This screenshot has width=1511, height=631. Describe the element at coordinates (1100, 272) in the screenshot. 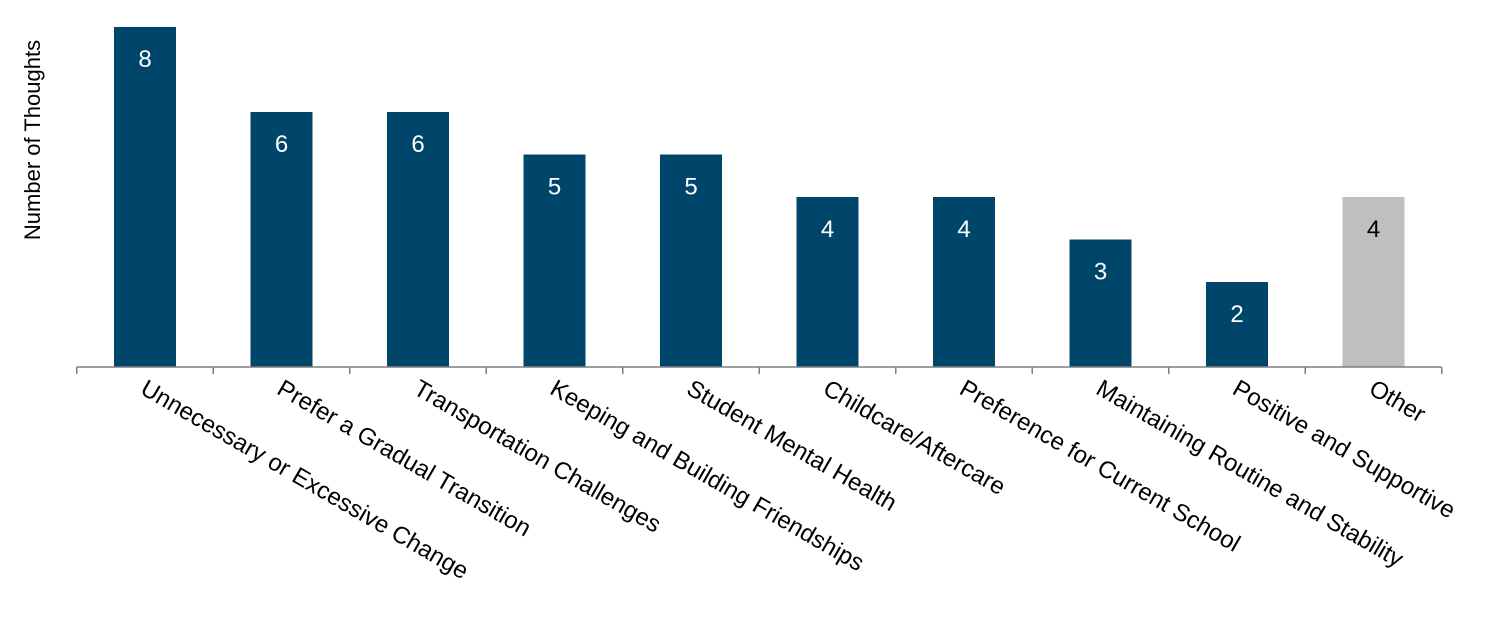

I see `bar-value-label-7: 3` at that location.